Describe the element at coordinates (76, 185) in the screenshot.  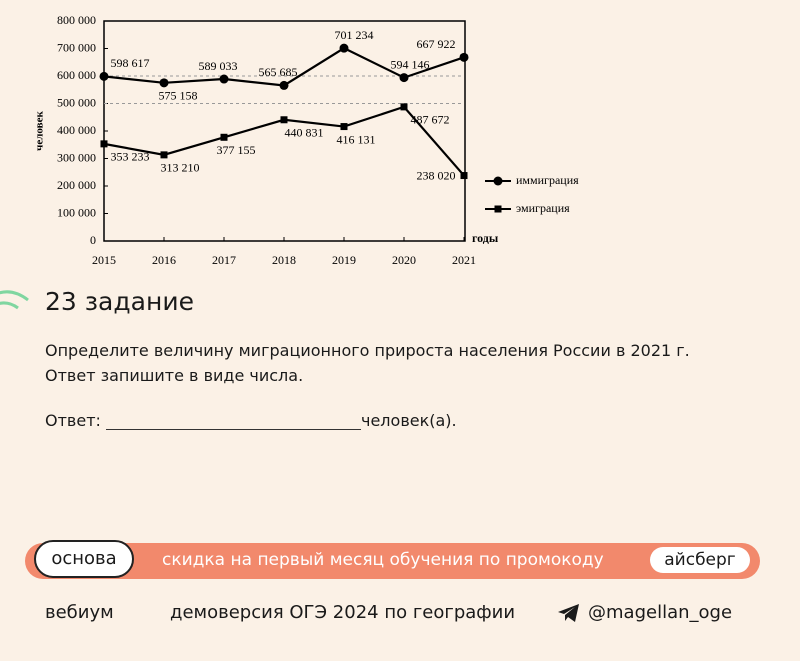
I see `y-tick-label: 200 000` at that location.